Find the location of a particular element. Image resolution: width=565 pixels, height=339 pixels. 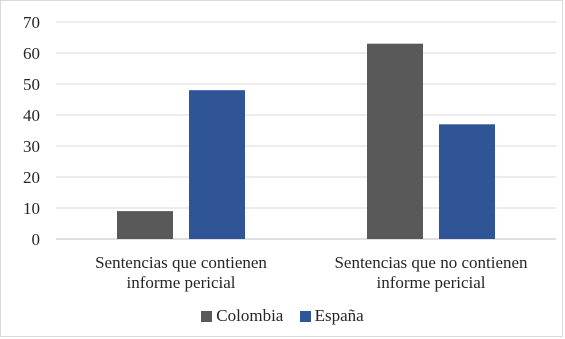

chart-legend: Colombia España is located at coordinates (282, 316).